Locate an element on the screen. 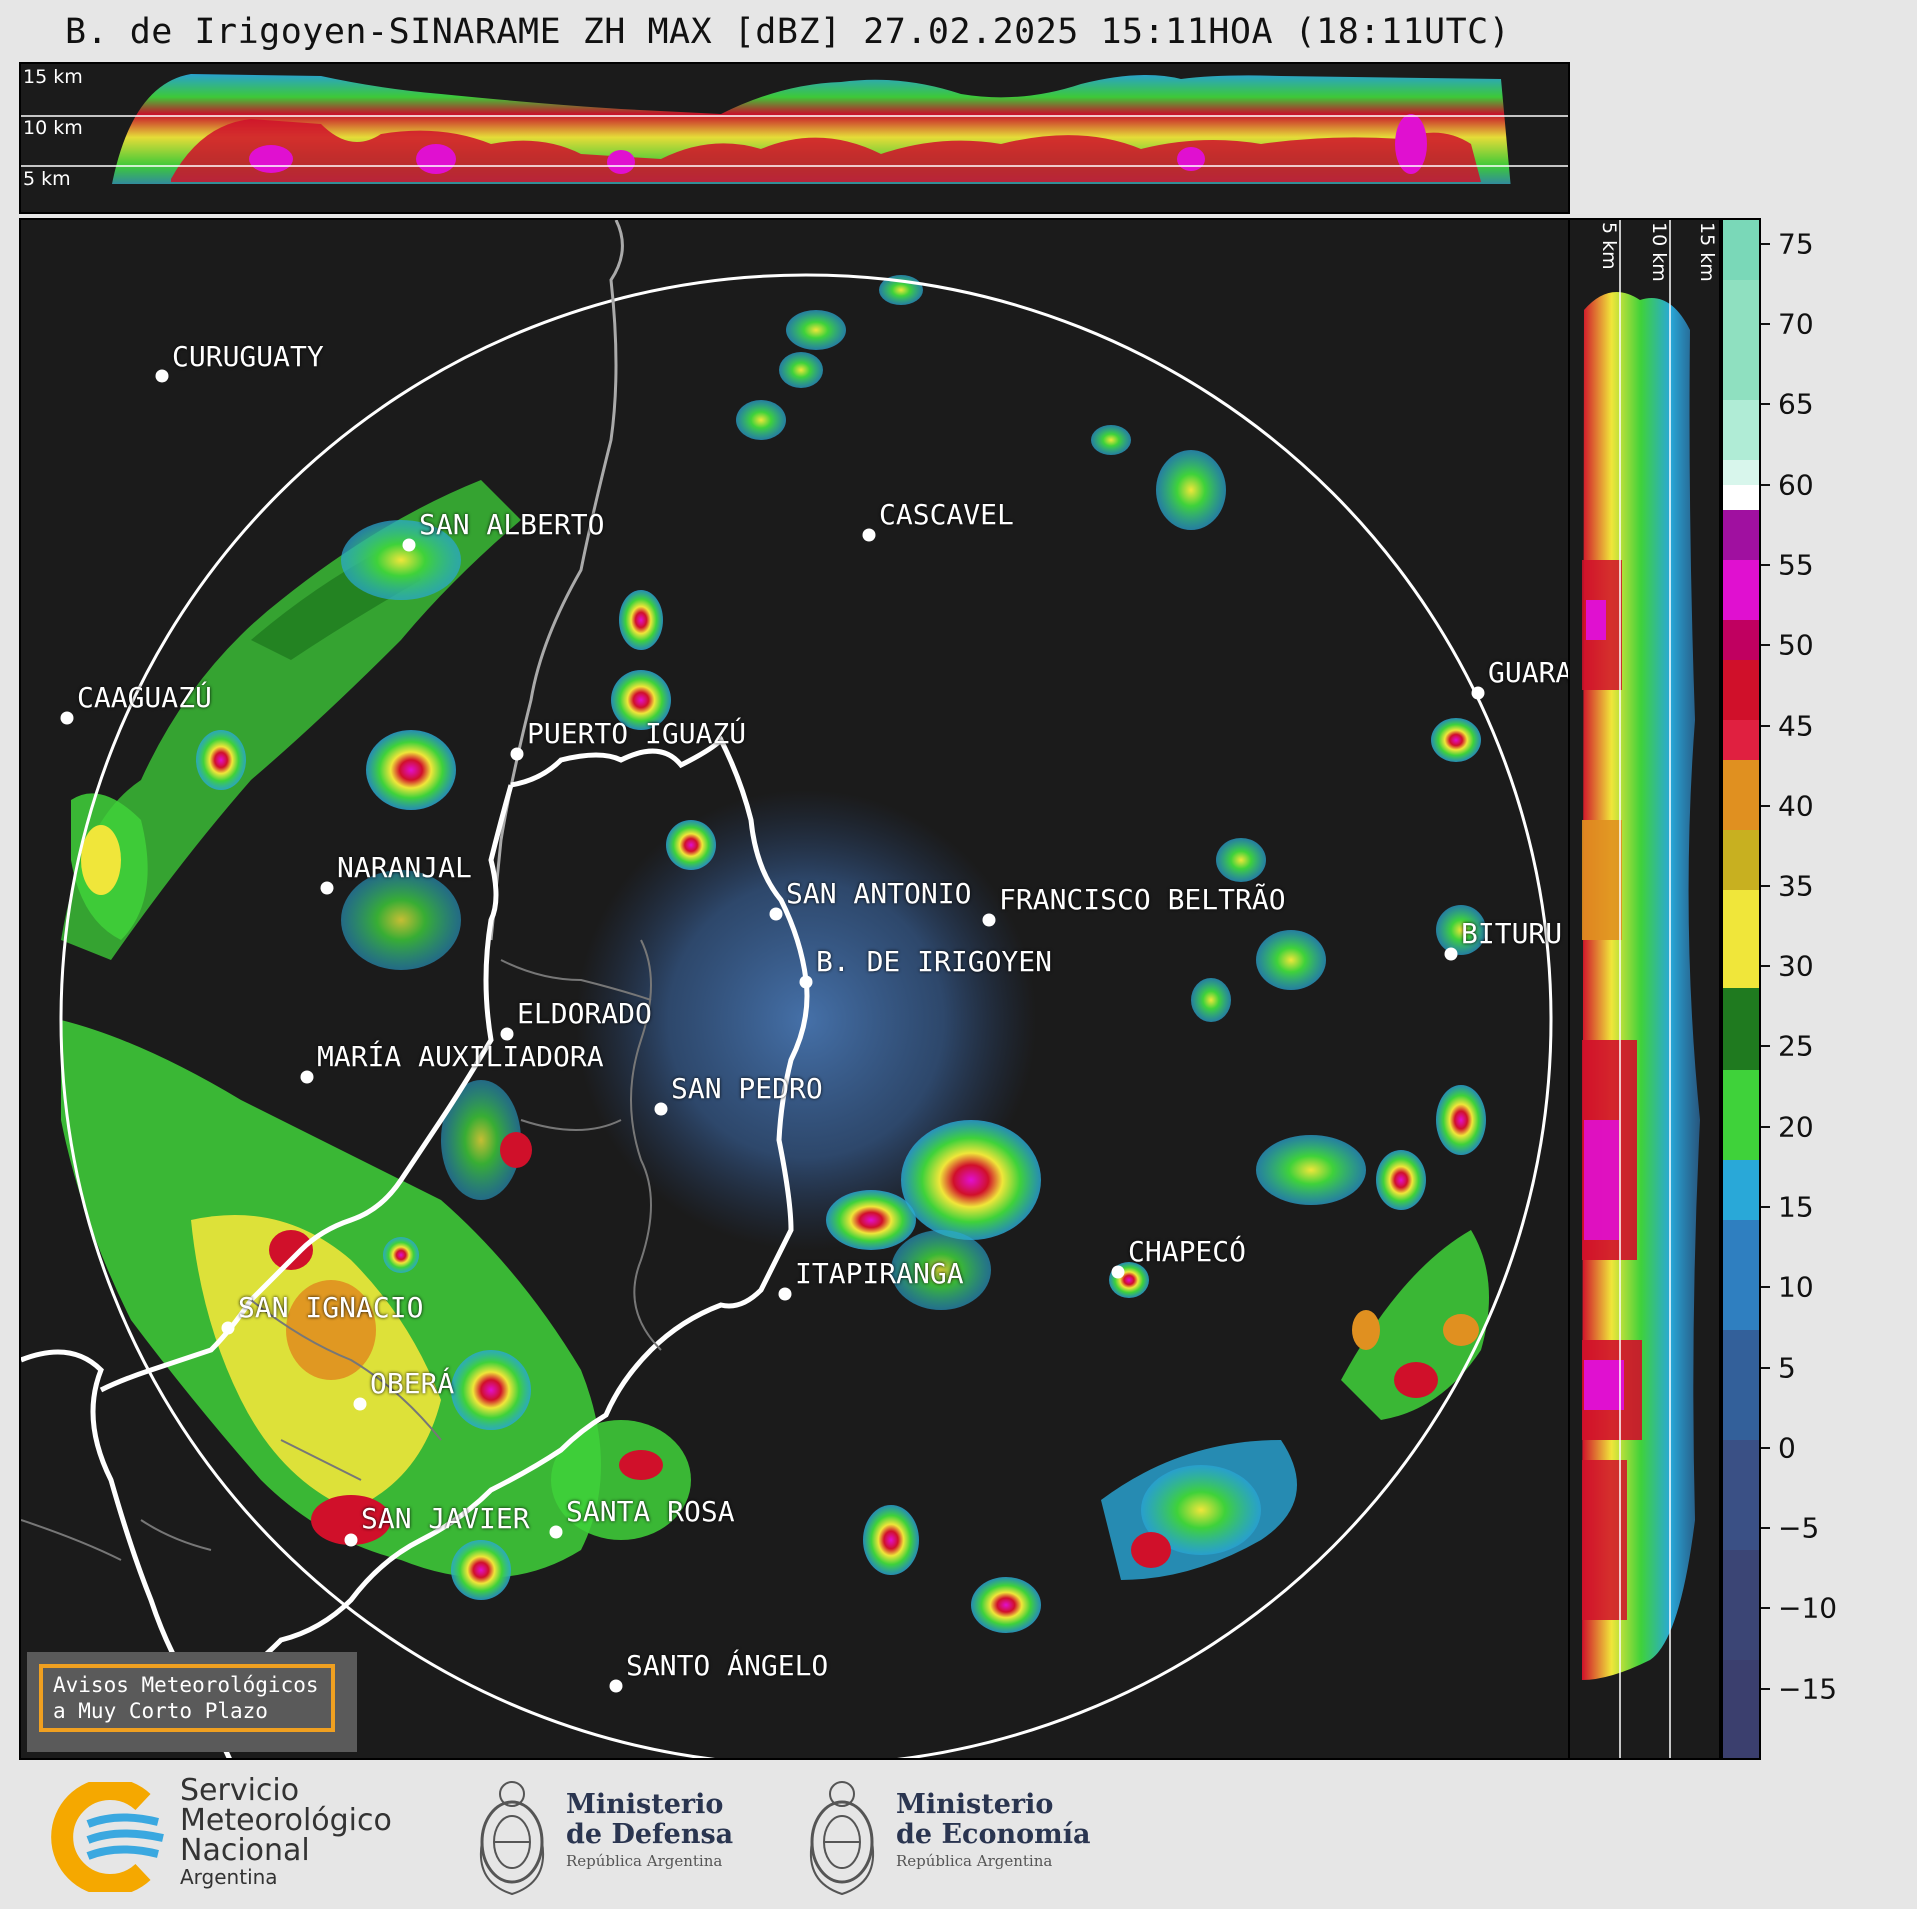 The height and width of the screenshot is (1909, 1917). city-label-curuguaty: CURUGUATY is located at coordinates (248, 356).